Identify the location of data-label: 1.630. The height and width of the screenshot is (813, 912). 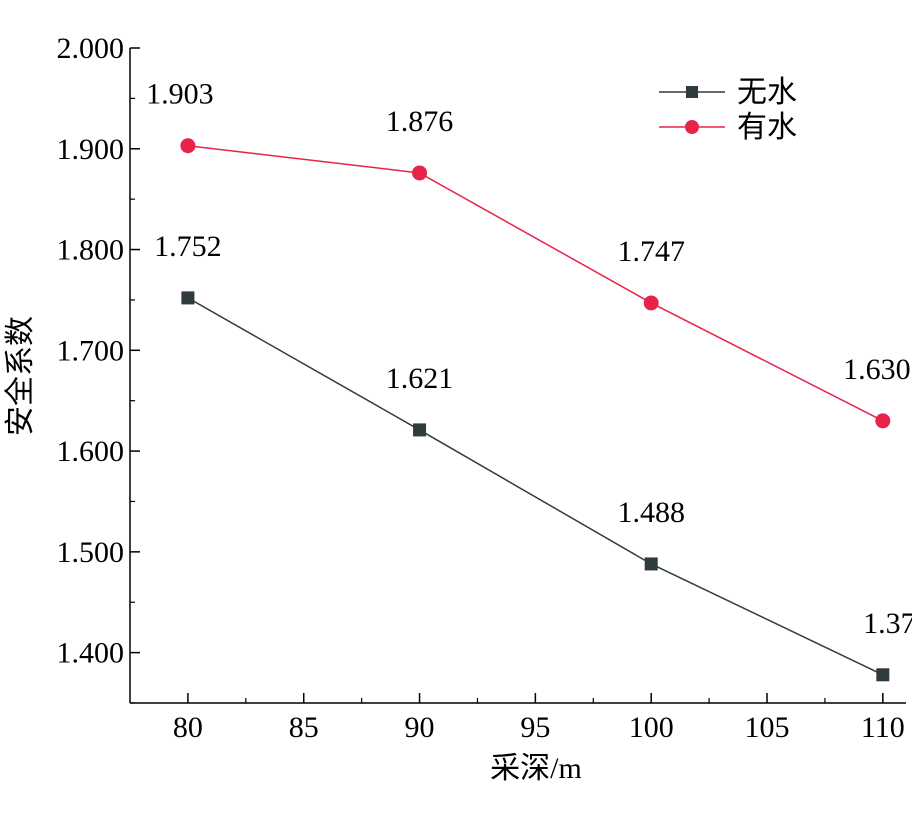
(877, 369).